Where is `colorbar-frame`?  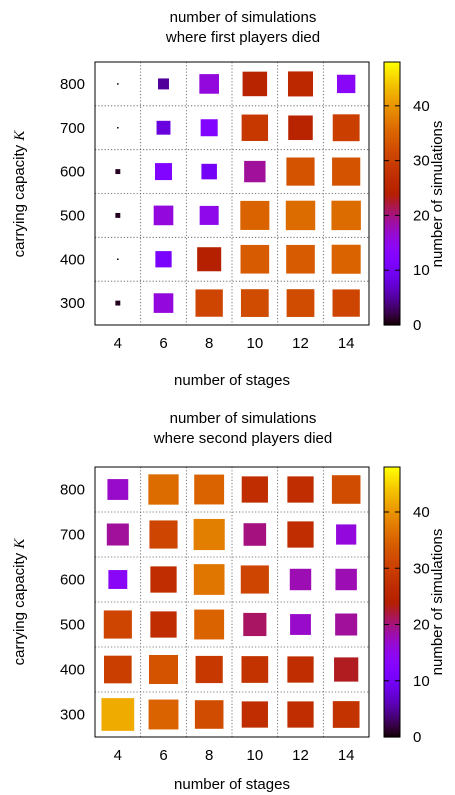
colorbar-frame is located at coordinates (392, 193).